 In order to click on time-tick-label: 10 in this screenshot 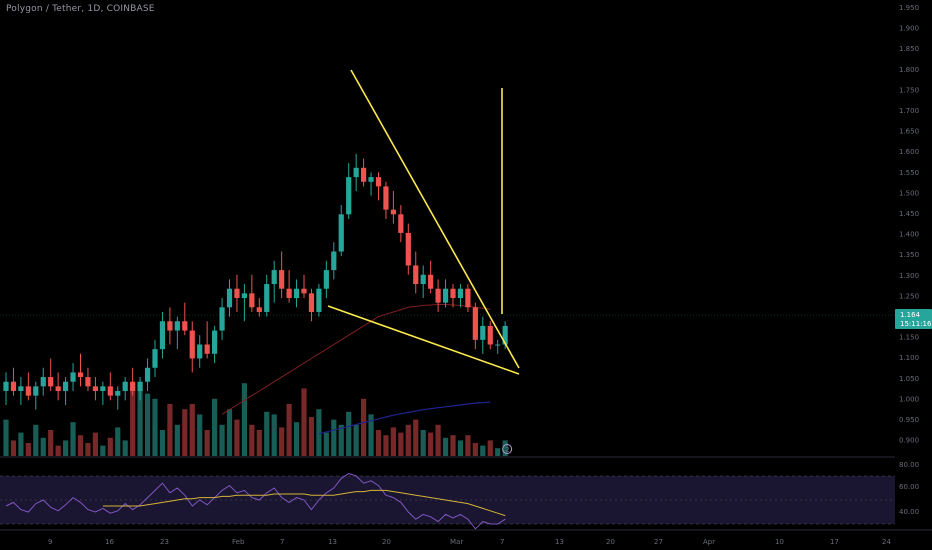, I will do `click(779, 542)`.